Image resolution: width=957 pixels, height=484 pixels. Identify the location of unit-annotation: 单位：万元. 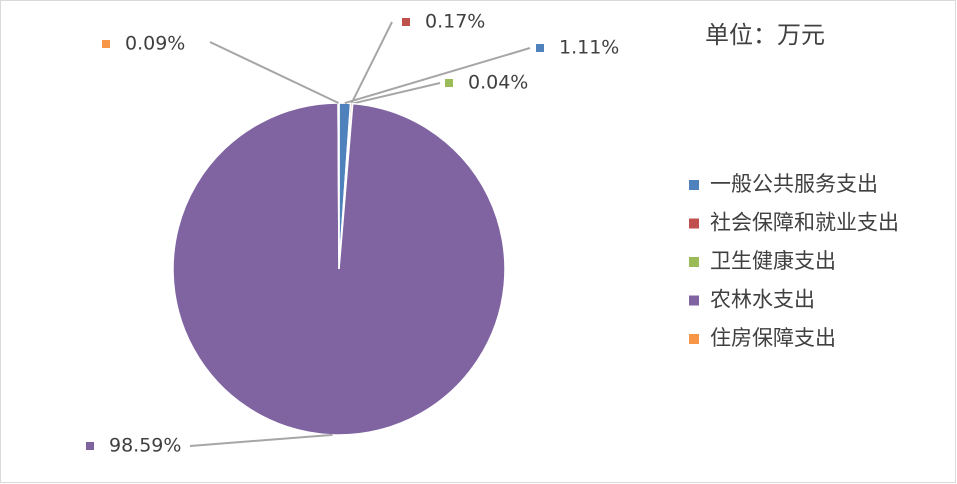
(765, 35).